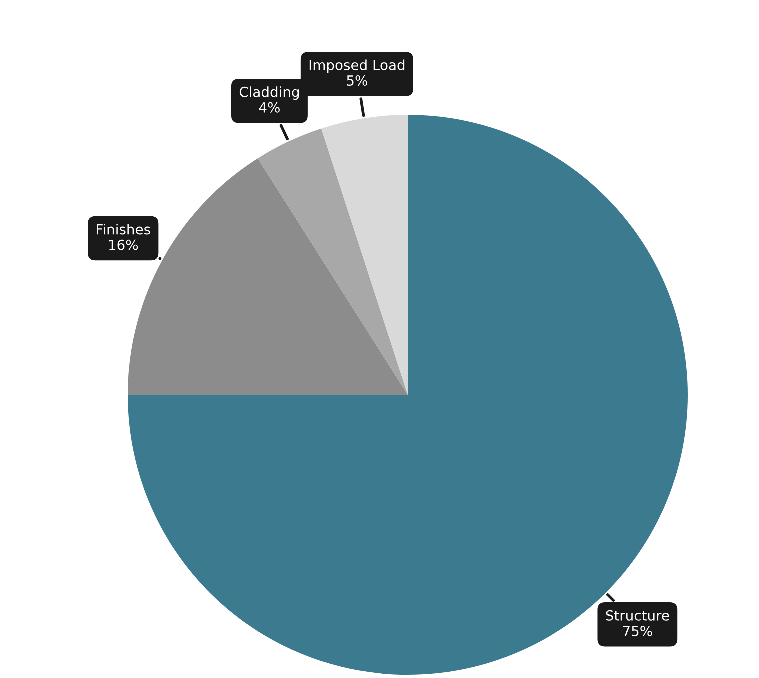 The height and width of the screenshot is (678, 759). I want to click on data-label: 5%, so click(357, 81).